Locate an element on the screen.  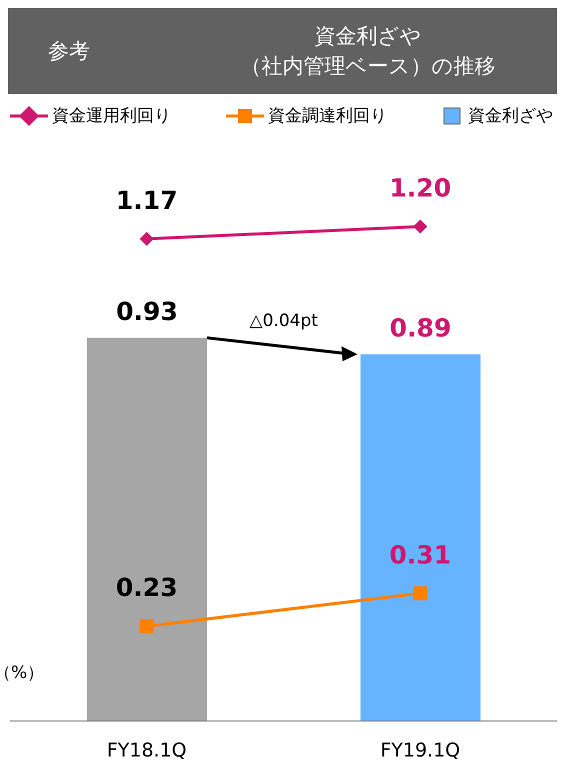
legend-label: 資金利ざや is located at coordinates (510, 116).